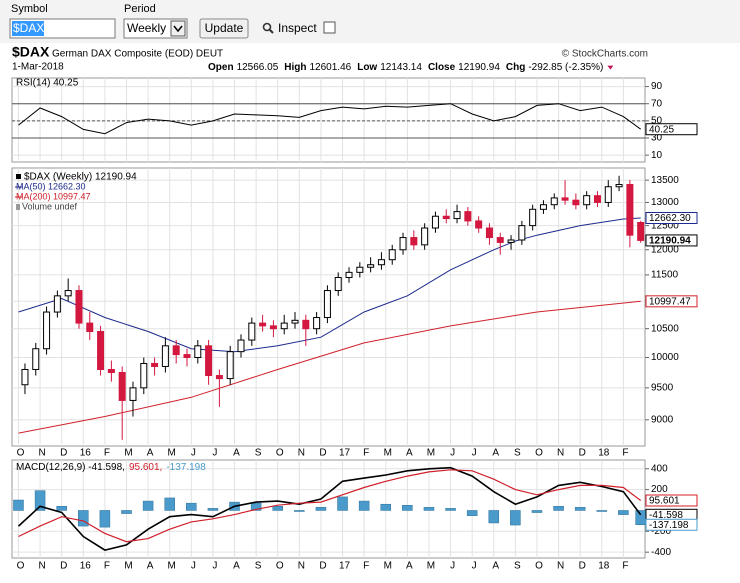 The height and width of the screenshot is (583, 740). I want to click on magnifier, so click(267, 27).